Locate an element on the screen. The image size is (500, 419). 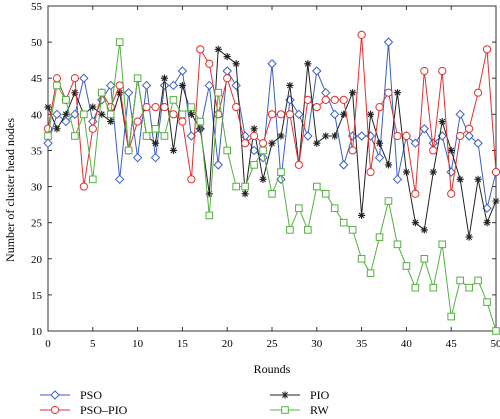
x-tick-label: 10 is located at coordinates (138, 344).